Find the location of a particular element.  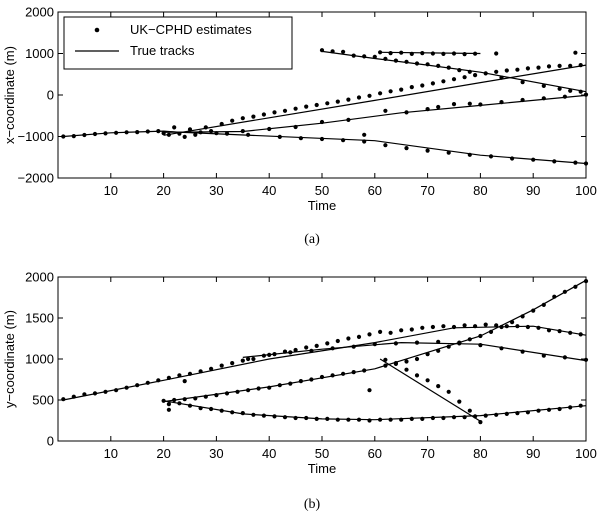

y-tick-label: −1000 is located at coordinates (35, 136).